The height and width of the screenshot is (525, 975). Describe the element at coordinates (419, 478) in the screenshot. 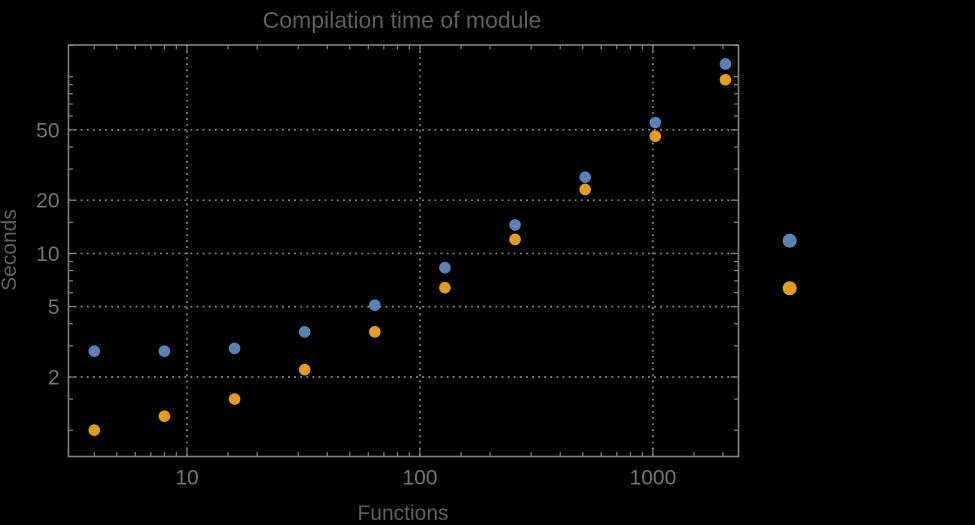

I see `x-tick-label: 100` at that location.